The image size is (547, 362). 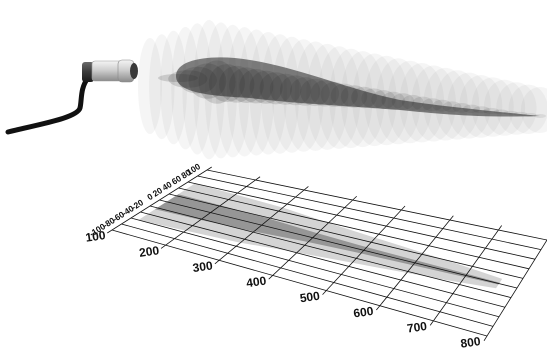 What do you see at coordinates (358, 87) in the screenshot?
I see `beam-core` at bounding box center [358, 87].